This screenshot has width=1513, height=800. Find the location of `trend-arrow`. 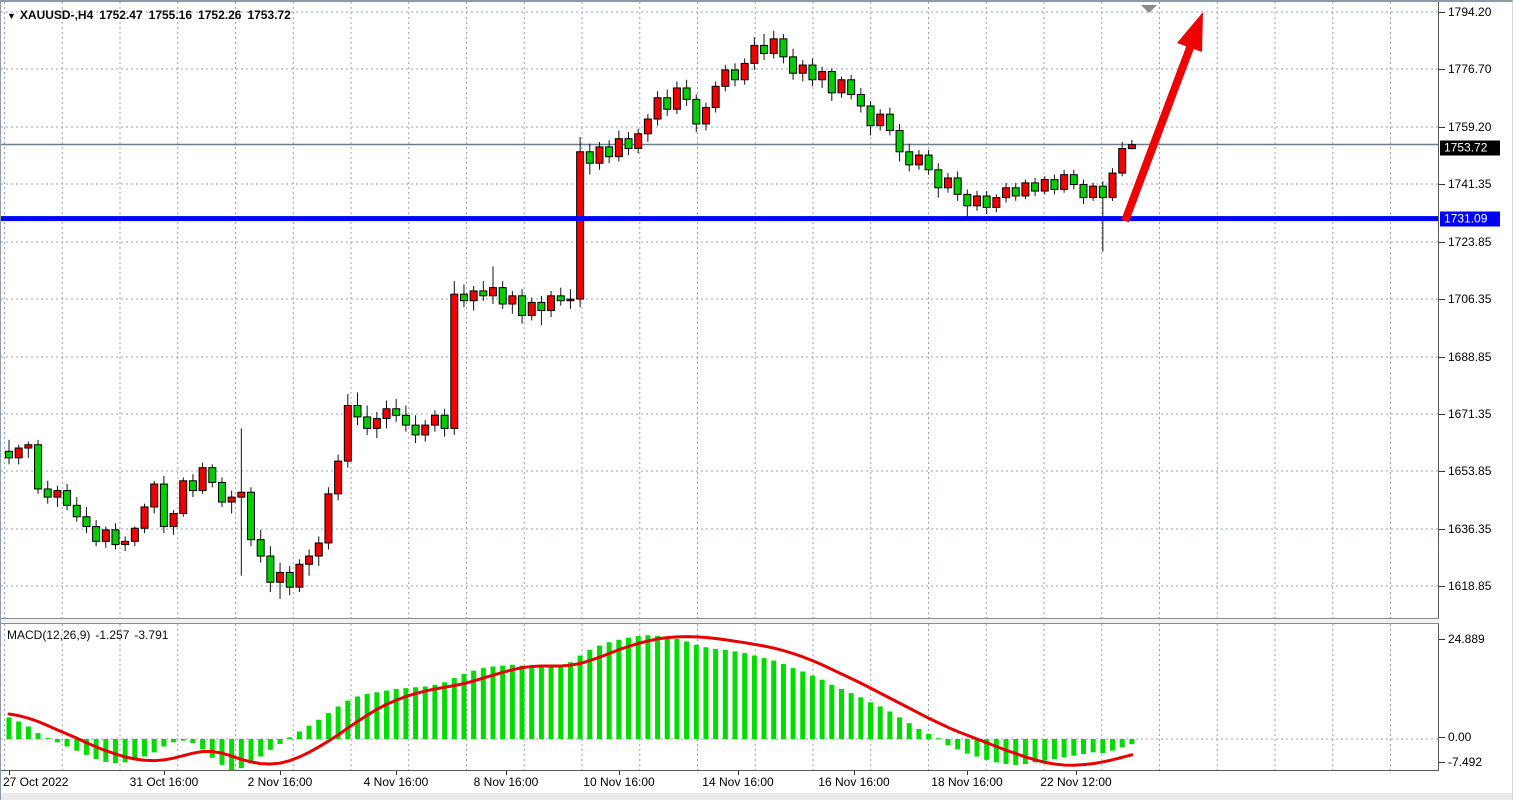

trend-arrow is located at coordinates (1162, 117).